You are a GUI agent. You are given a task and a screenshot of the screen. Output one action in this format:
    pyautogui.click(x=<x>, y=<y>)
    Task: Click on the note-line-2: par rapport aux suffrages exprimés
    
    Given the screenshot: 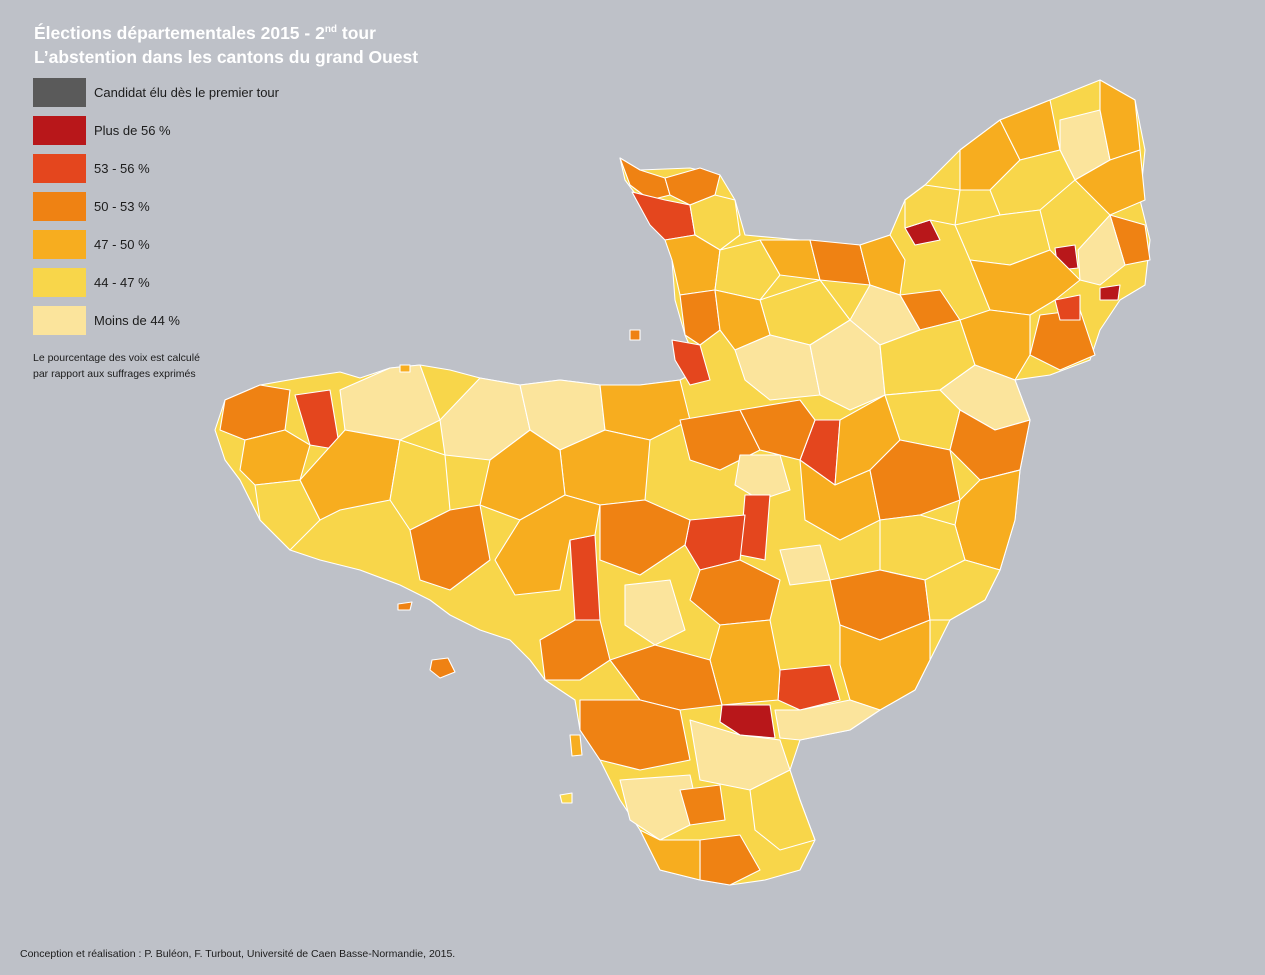 What is the action you would take?
    pyautogui.click(x=114, y=374)
    